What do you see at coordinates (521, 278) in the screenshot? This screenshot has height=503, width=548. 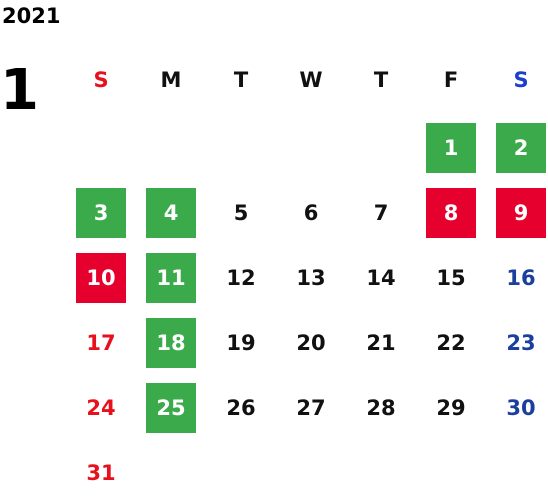 I see `day-cell-16: 16` at bounding box center [521, 278].